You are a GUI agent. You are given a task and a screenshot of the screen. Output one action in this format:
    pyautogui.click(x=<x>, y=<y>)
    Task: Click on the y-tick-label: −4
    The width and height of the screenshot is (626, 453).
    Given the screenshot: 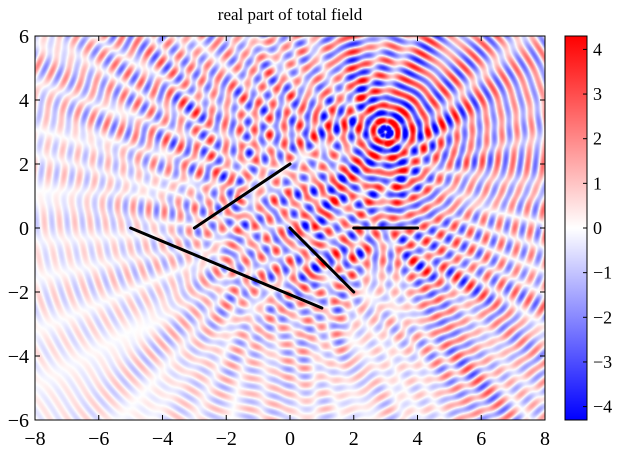 What is the action you would take?
    pyautogui.click(x=18, y=357)
    